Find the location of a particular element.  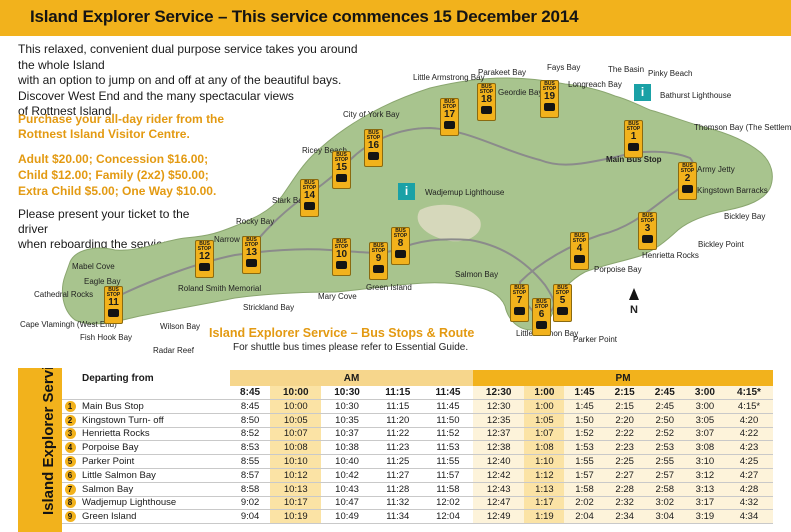

bus-stop-marker: BUS STOP 2 is located at coordinates (687, 181).